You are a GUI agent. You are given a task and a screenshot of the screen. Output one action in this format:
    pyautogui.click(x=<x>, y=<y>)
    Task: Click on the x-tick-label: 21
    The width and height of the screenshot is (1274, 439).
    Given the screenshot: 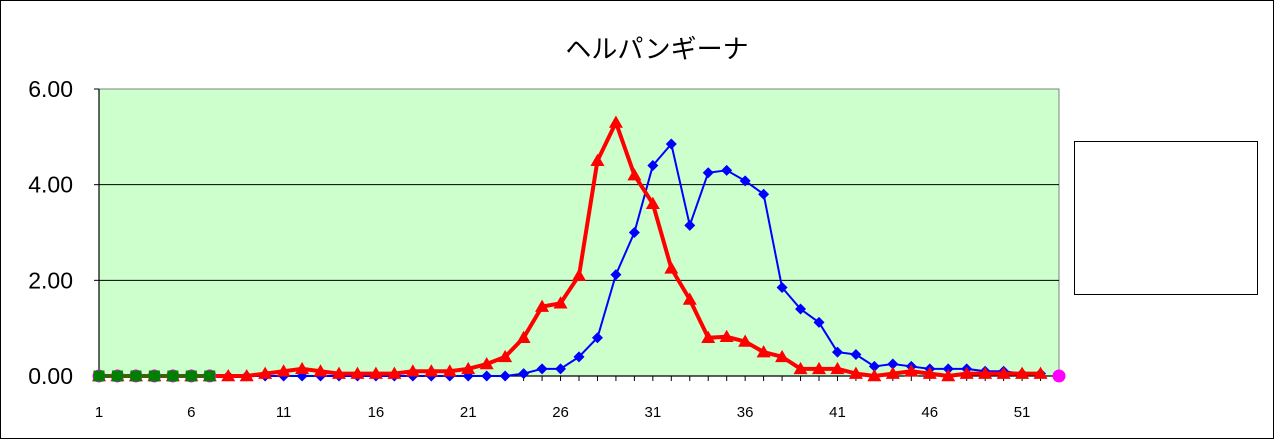 What is the action you would take?
    pyautogui.click(x=468, y=412)
    